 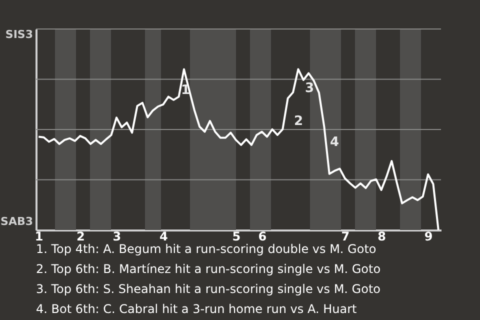 What do you see at coordinates (299, 121) in the screenshot?
I see `annotation: 2` at bounding box center [299, 121].